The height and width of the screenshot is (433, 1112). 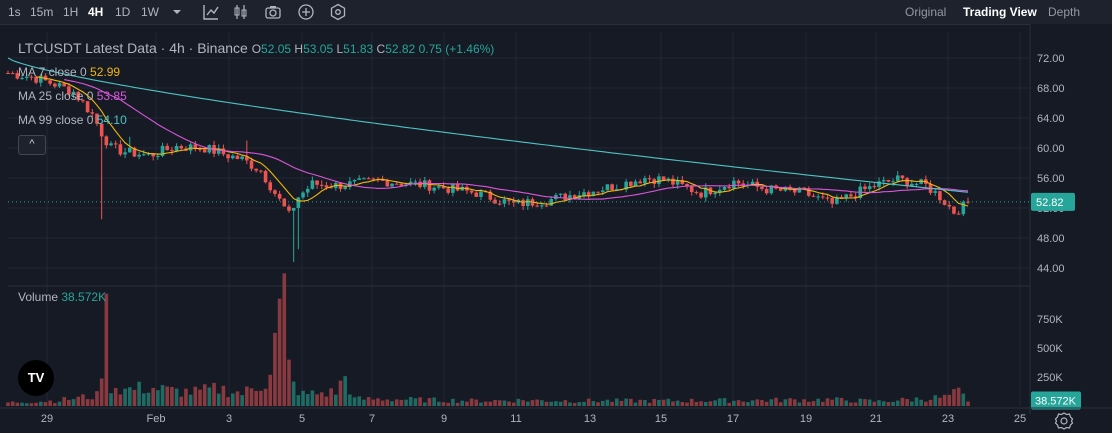 I want to click on volume-label: Volume, so click(x=38, y=297).